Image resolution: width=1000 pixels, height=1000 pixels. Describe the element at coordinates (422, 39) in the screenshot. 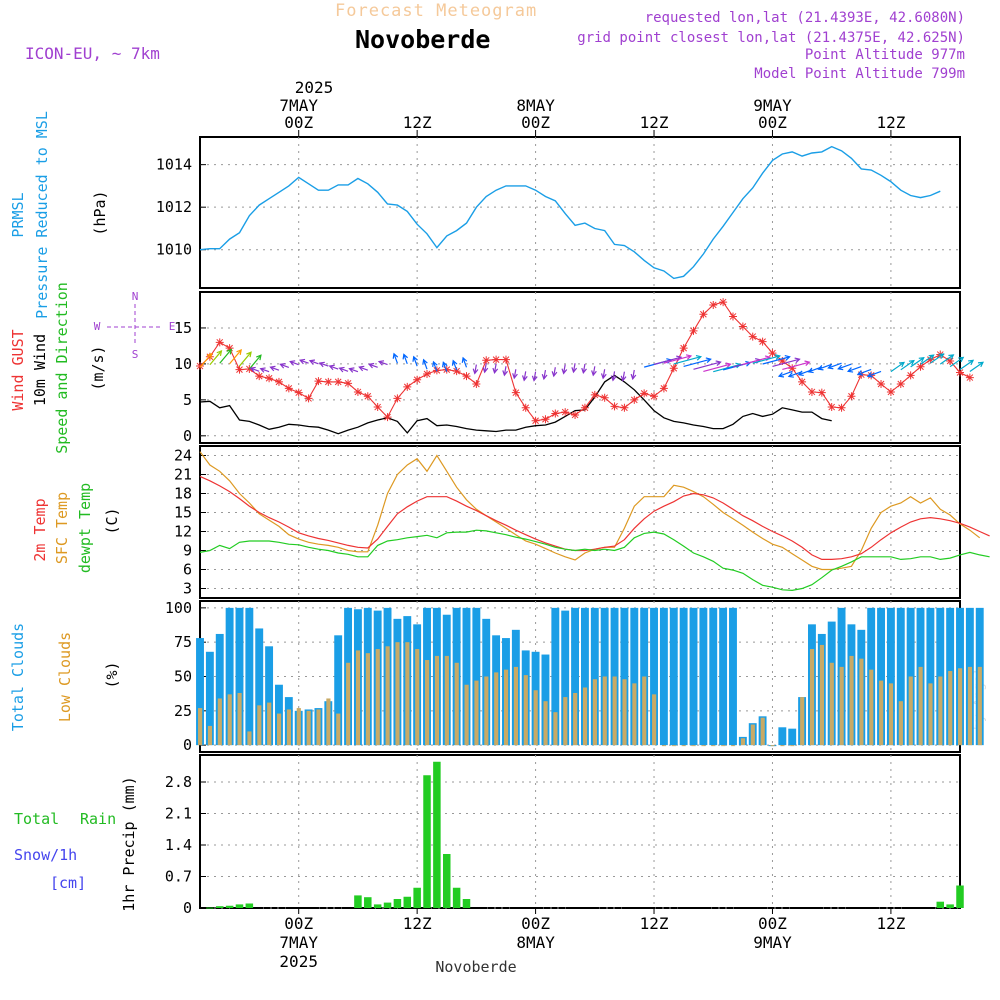

I see `location-title: Novoberde` at that location.